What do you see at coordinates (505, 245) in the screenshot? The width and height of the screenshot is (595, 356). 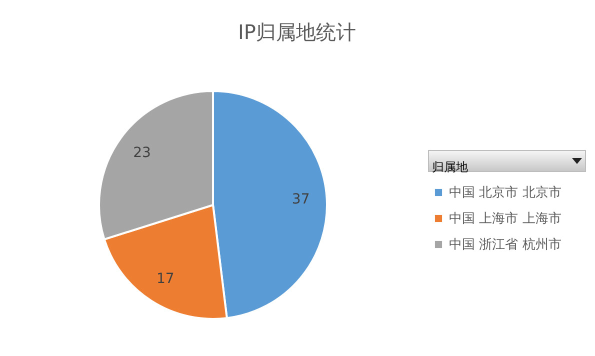 I see `legend-label: 中国 浙江省 杭州市` at bounding box center [505, 245].